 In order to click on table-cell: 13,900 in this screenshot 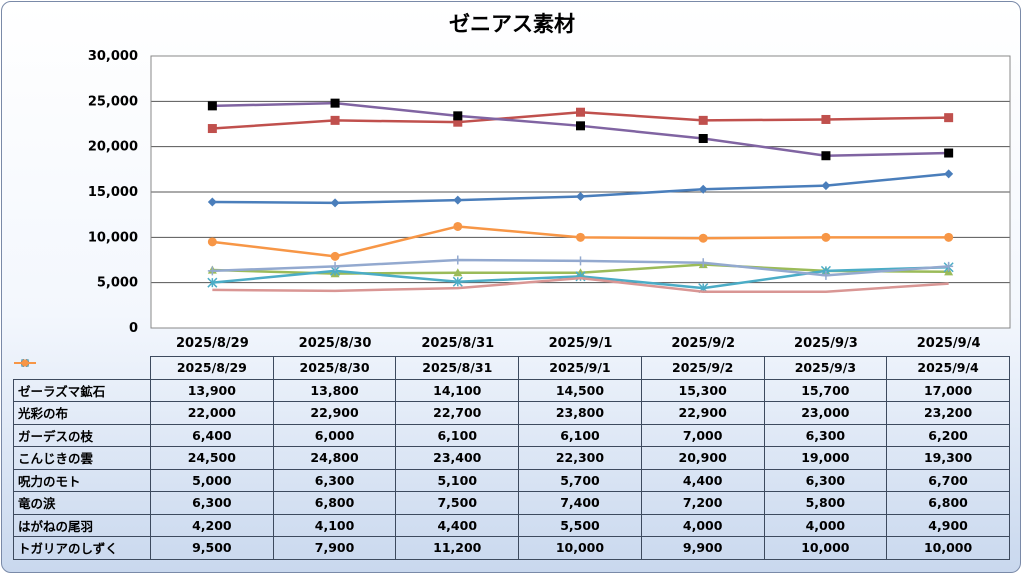, I will do `click(212, 390)`.